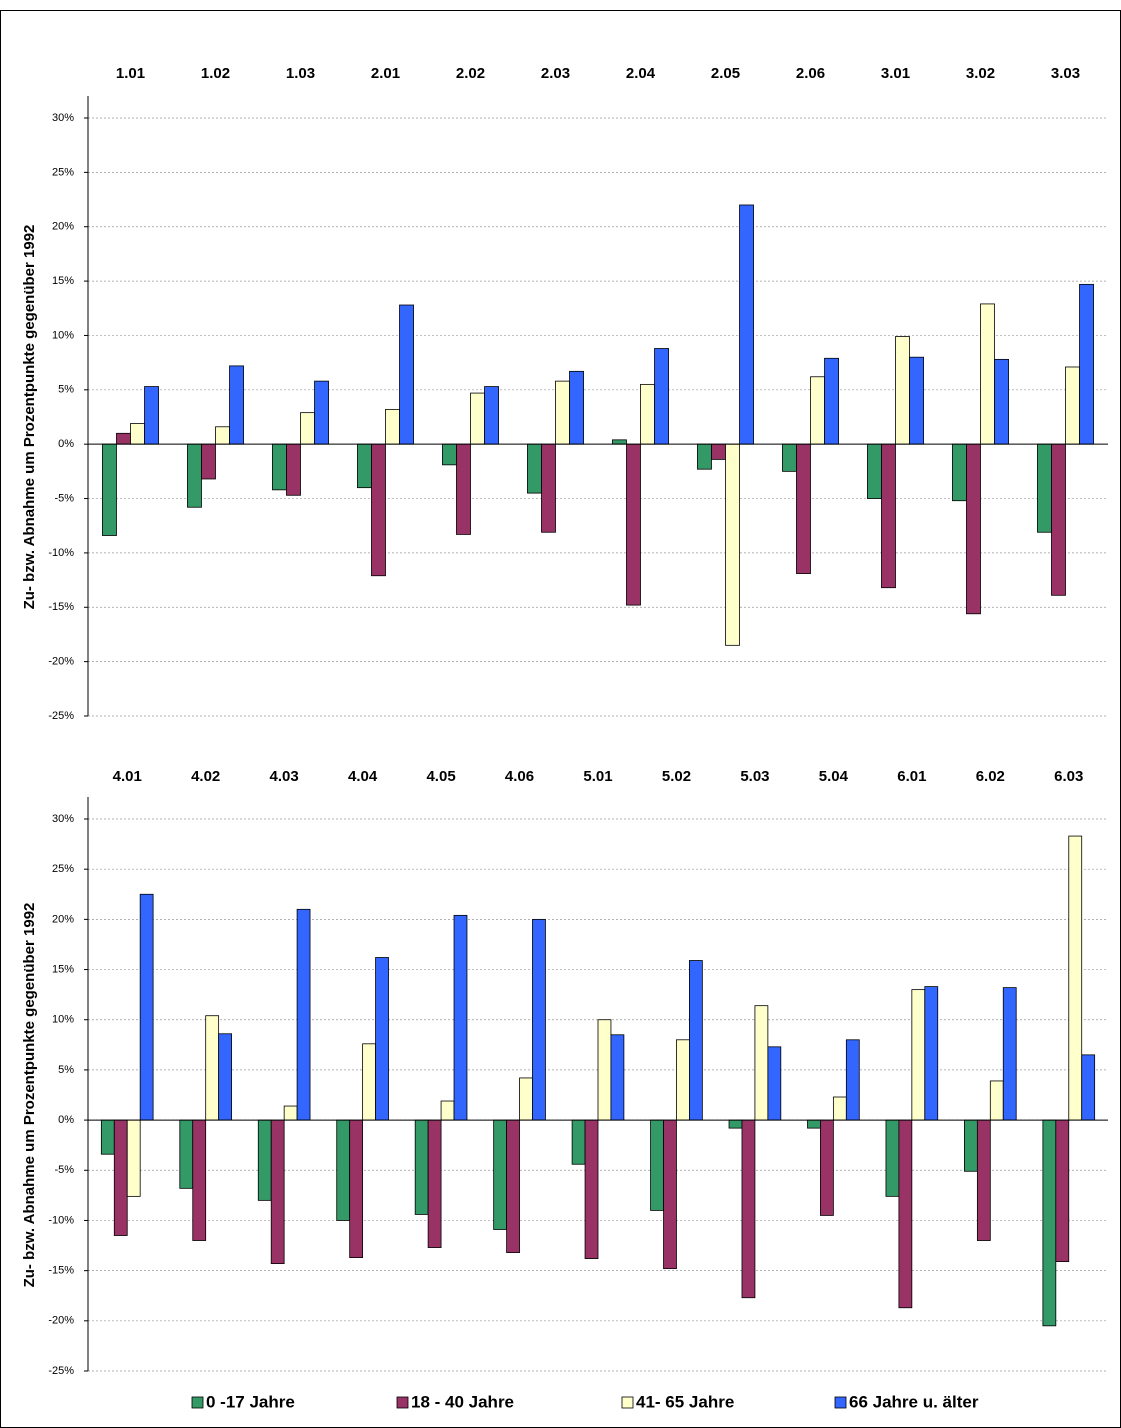 The width and height of the screenshot is (1121, 1428). Describe the element at coordinates (980, 73) in the screenshot. I see `category-label: 3.02` at that location.